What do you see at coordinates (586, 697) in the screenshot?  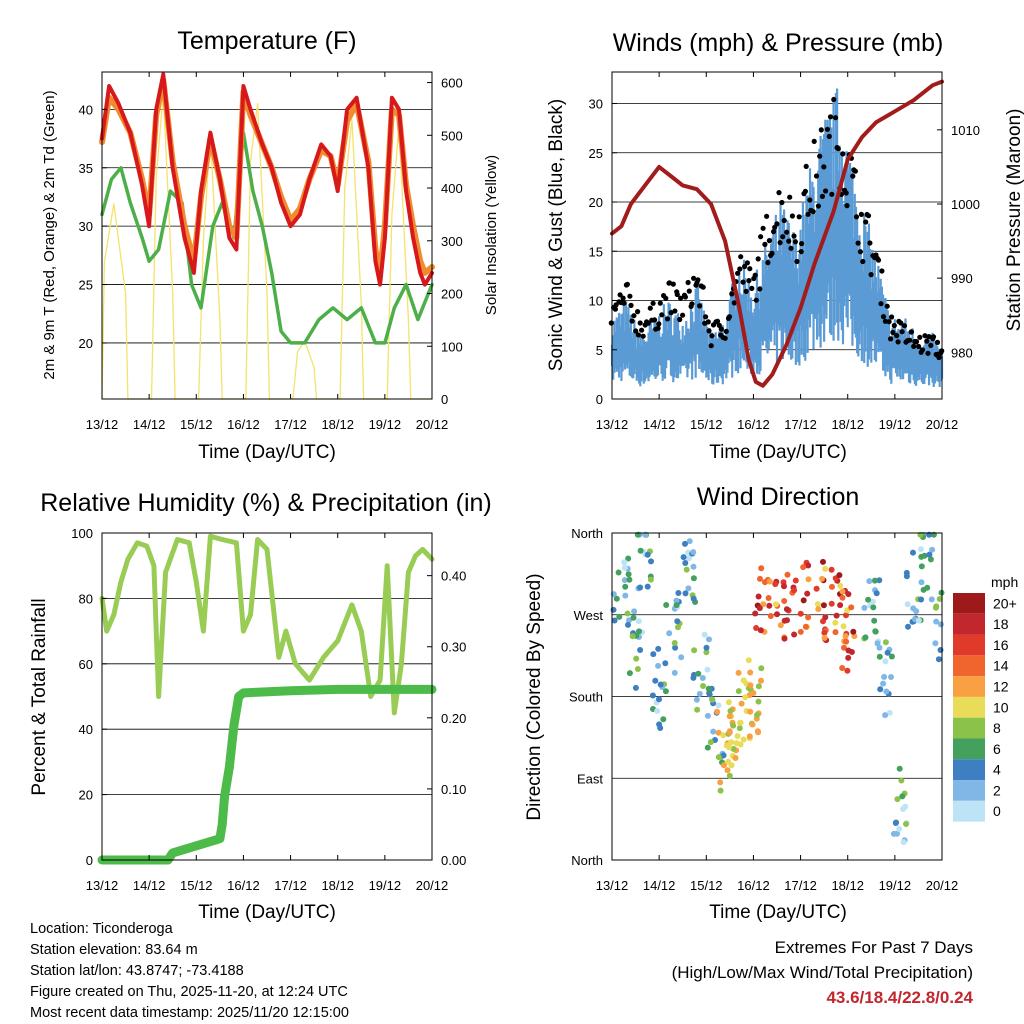 I see `direction-y-ticks: North East South West North` at bounding box center [586, 697].